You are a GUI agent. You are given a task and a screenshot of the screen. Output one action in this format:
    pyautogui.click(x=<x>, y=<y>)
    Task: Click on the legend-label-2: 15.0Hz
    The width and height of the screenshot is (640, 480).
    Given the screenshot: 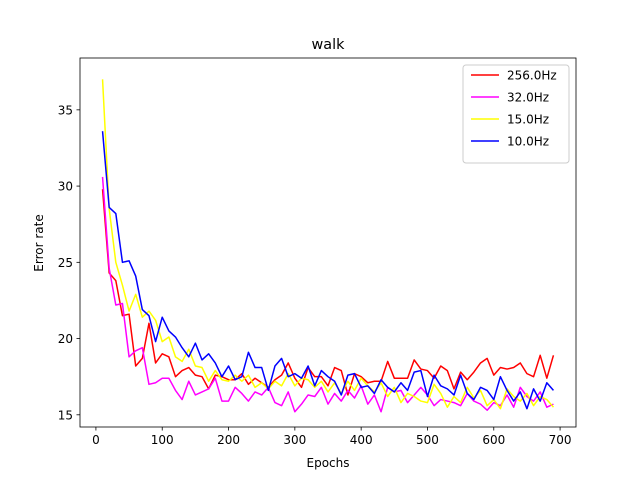 What is the action you would take?
    pyautogui.click(x=528, y=120)
    